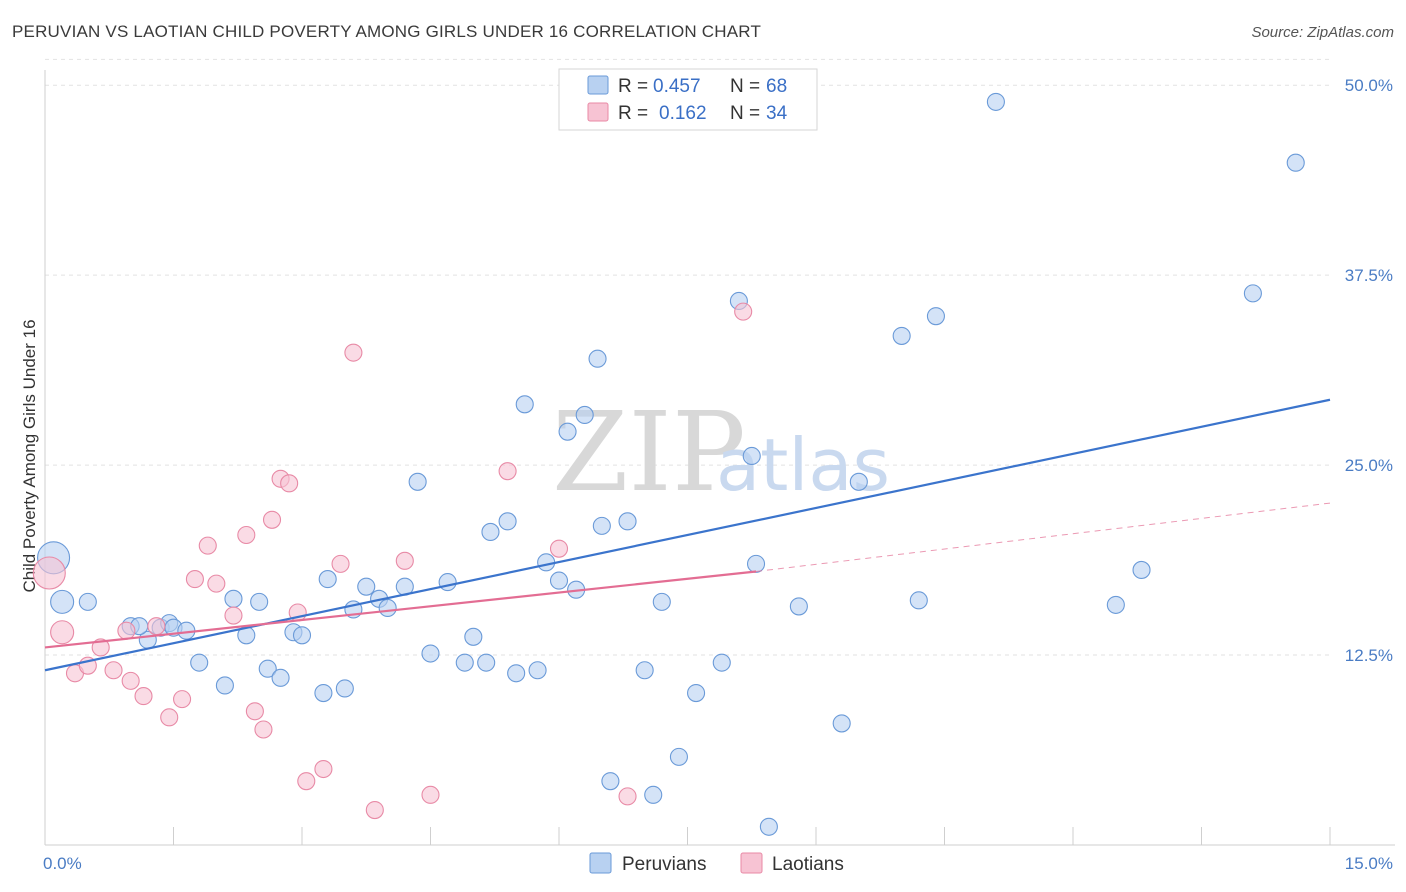 This screenshot has width=1406, height=892. What do you see at coordinates (664, 864) in the screenshot?
I see `bottom-legend-label-peruvians: Peruvians` at bounding box center [664, 864].